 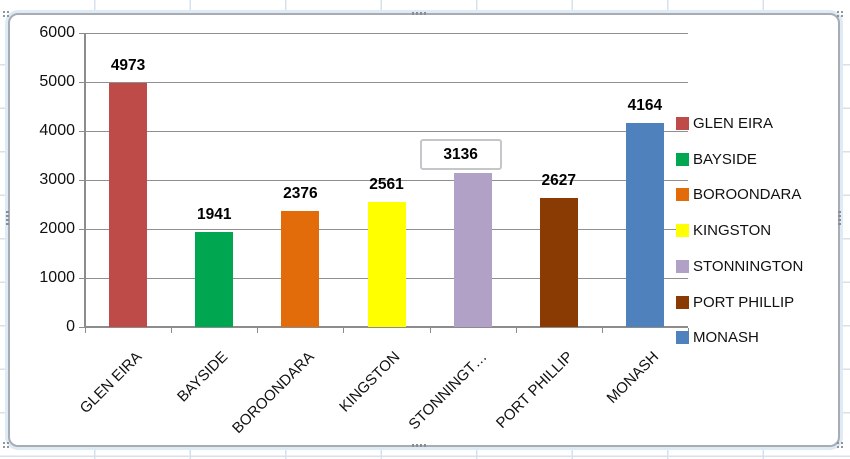 I want to click on legend-item-boroondara: BOROONDARA, so click(x=738, y=194).